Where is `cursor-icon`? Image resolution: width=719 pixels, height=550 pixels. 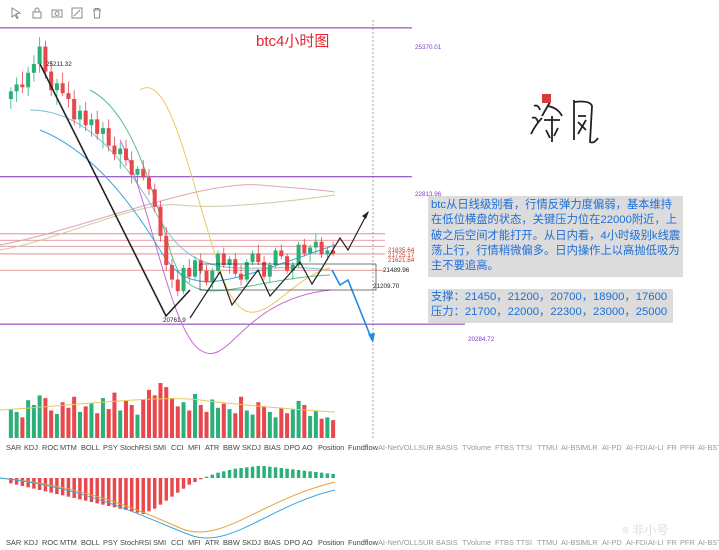
cursor-icon is located at coordinates (16, 13).